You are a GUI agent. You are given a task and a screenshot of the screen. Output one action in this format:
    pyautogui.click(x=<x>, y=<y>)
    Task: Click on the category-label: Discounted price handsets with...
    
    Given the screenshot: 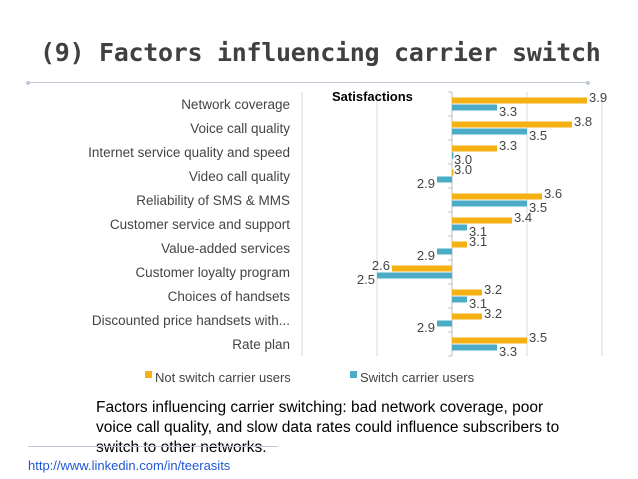 What is the action you would take?
    pyautogui.click(x=191, y=320)
    